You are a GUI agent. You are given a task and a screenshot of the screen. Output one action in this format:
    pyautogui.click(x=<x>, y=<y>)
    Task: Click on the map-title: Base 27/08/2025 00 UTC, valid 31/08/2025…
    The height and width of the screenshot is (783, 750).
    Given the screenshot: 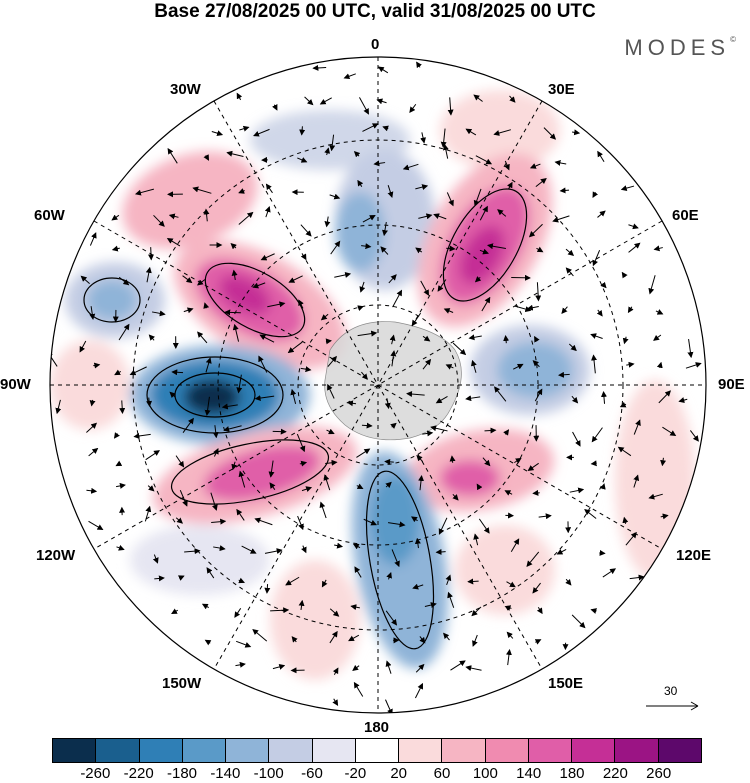 What is the action you would take?
    pyautogui.click(x=375, y=11)
    